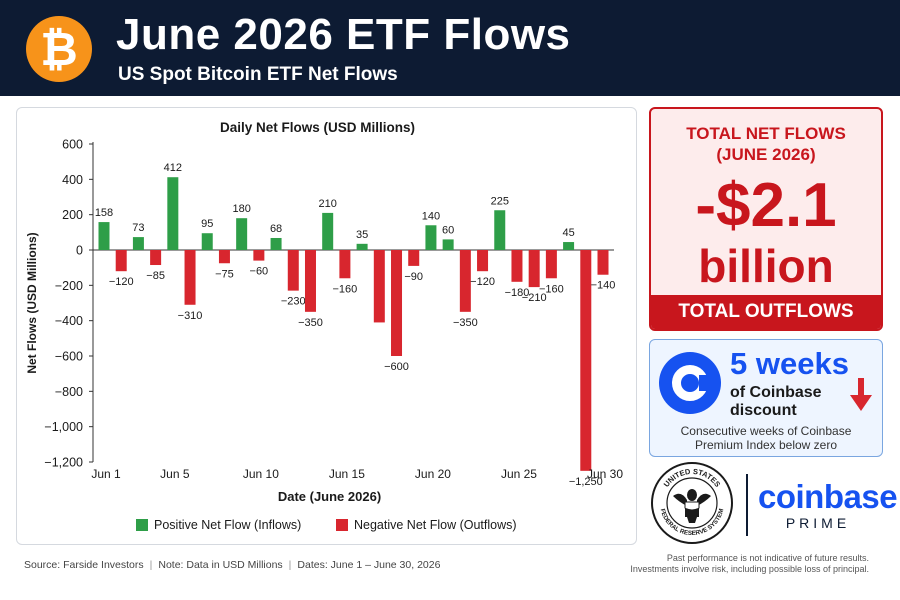 The height and width of the screenshot is (600, 900). Describe the element at coordinates (828, 496) in the screenshot. I see `coinbase-wordmark: coinbase` at that location.